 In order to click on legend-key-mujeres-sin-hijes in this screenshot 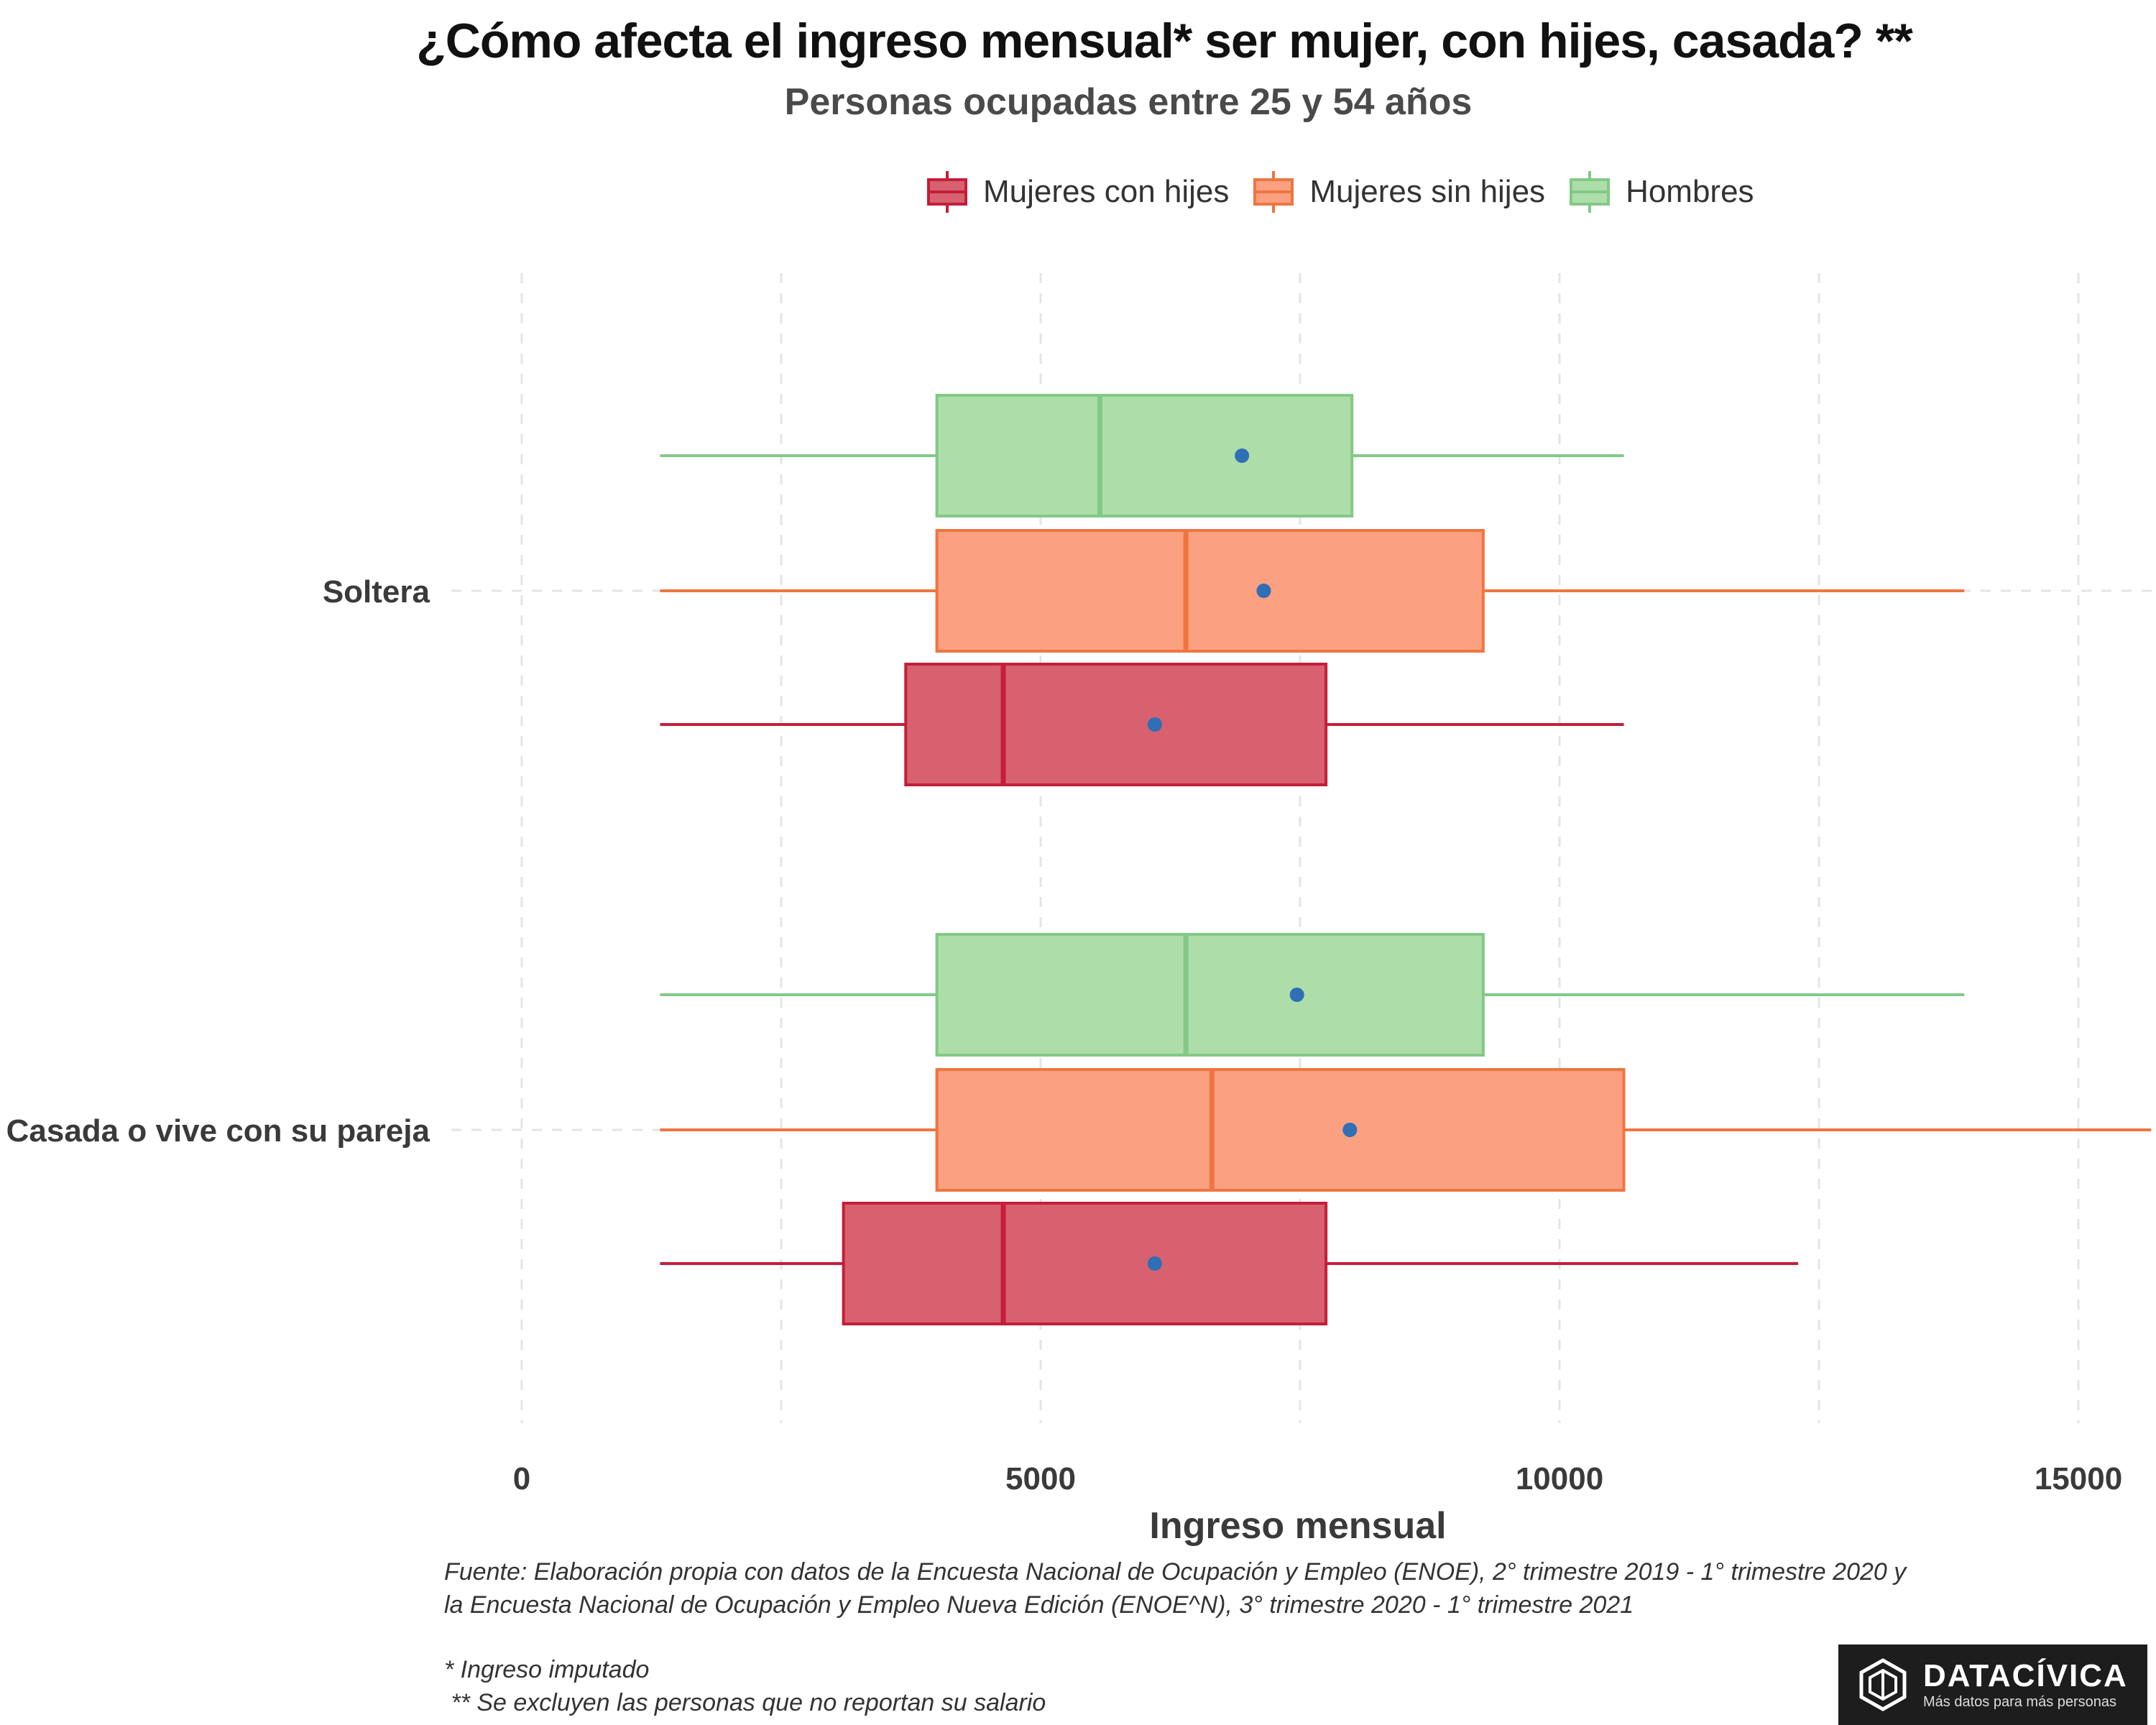, I will do `click(1273, 192)`.